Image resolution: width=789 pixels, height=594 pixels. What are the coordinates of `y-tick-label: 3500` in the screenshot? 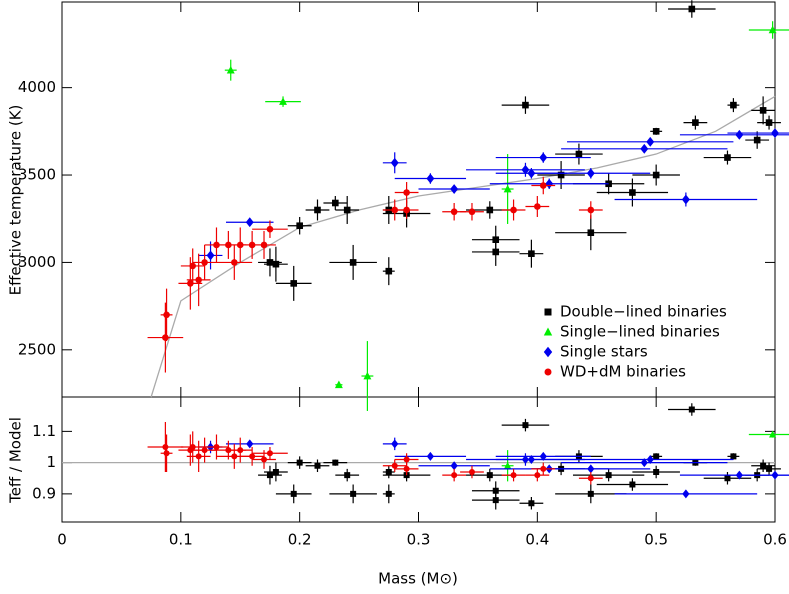 It's located at (37, 175).